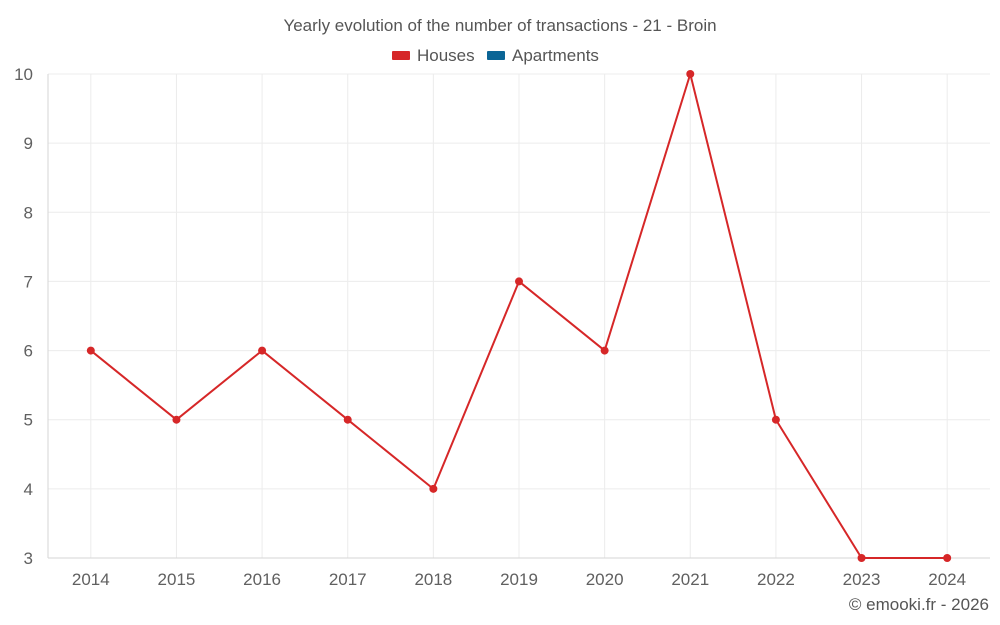  Describe the element at coordinates (862, 579) in the screenshot. I see `x-tick-label: 2023` at that location.